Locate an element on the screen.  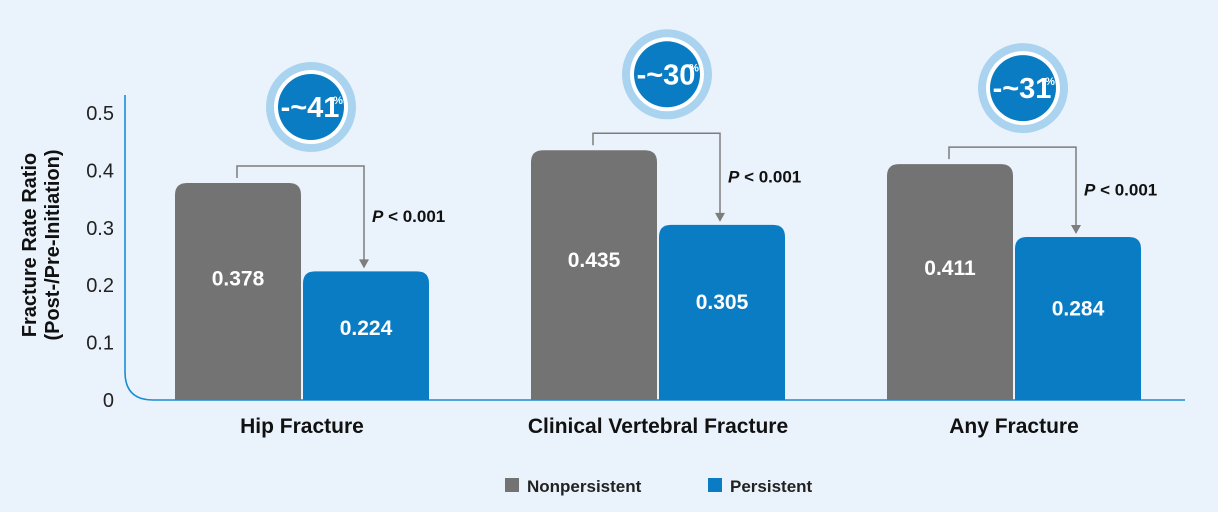
y-tick-label: 0.2 is located at coordinates (100, 286).